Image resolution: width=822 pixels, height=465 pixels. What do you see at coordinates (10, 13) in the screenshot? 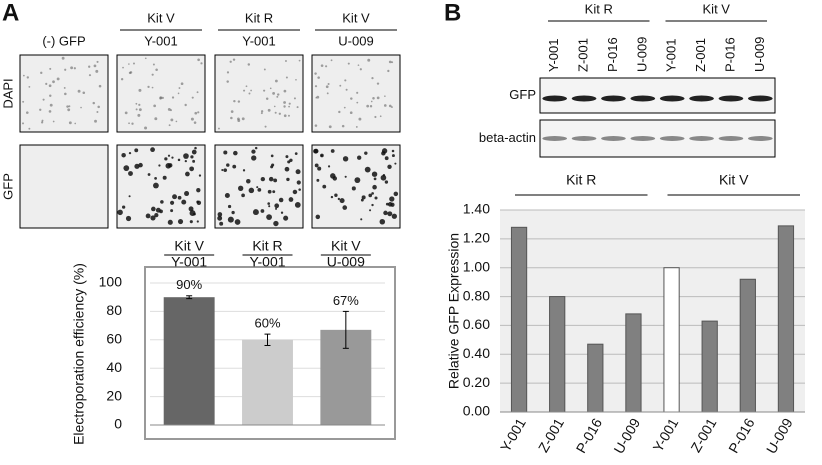
I see `panel-label: A` at bounding box center [10, 13].